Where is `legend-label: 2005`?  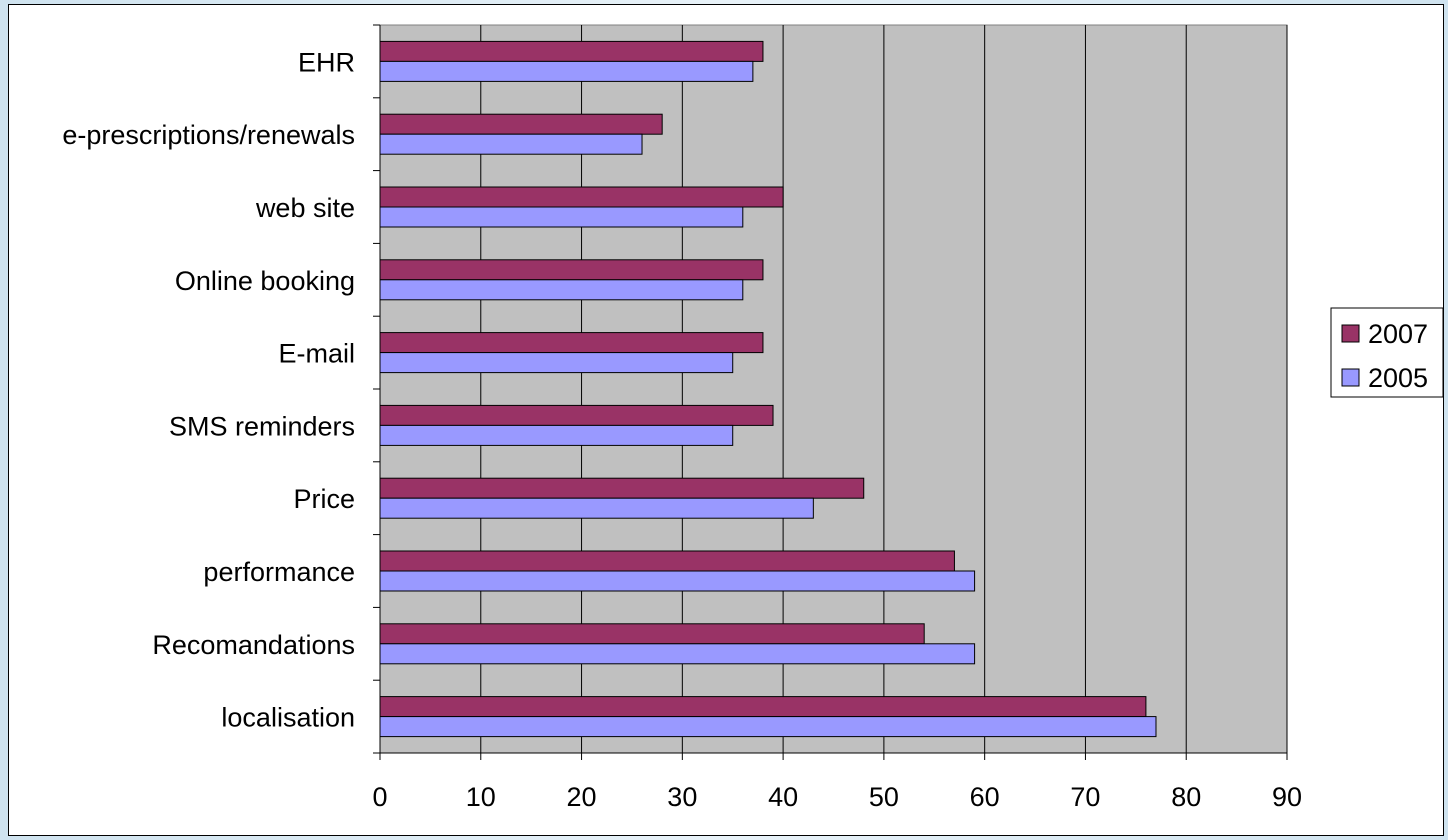
legend-label: 2005 is located at coordinates (1398, 378).